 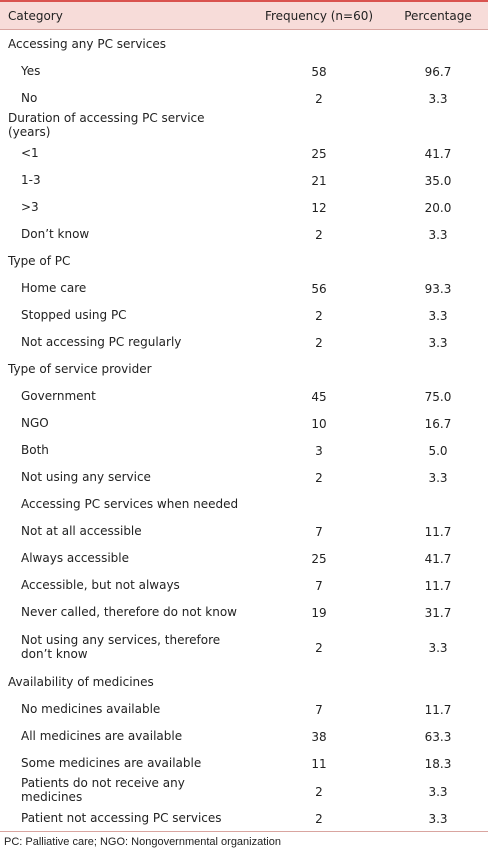 I want to click on item-row: 1-3 21 35.0, so click(x=244, y=179).